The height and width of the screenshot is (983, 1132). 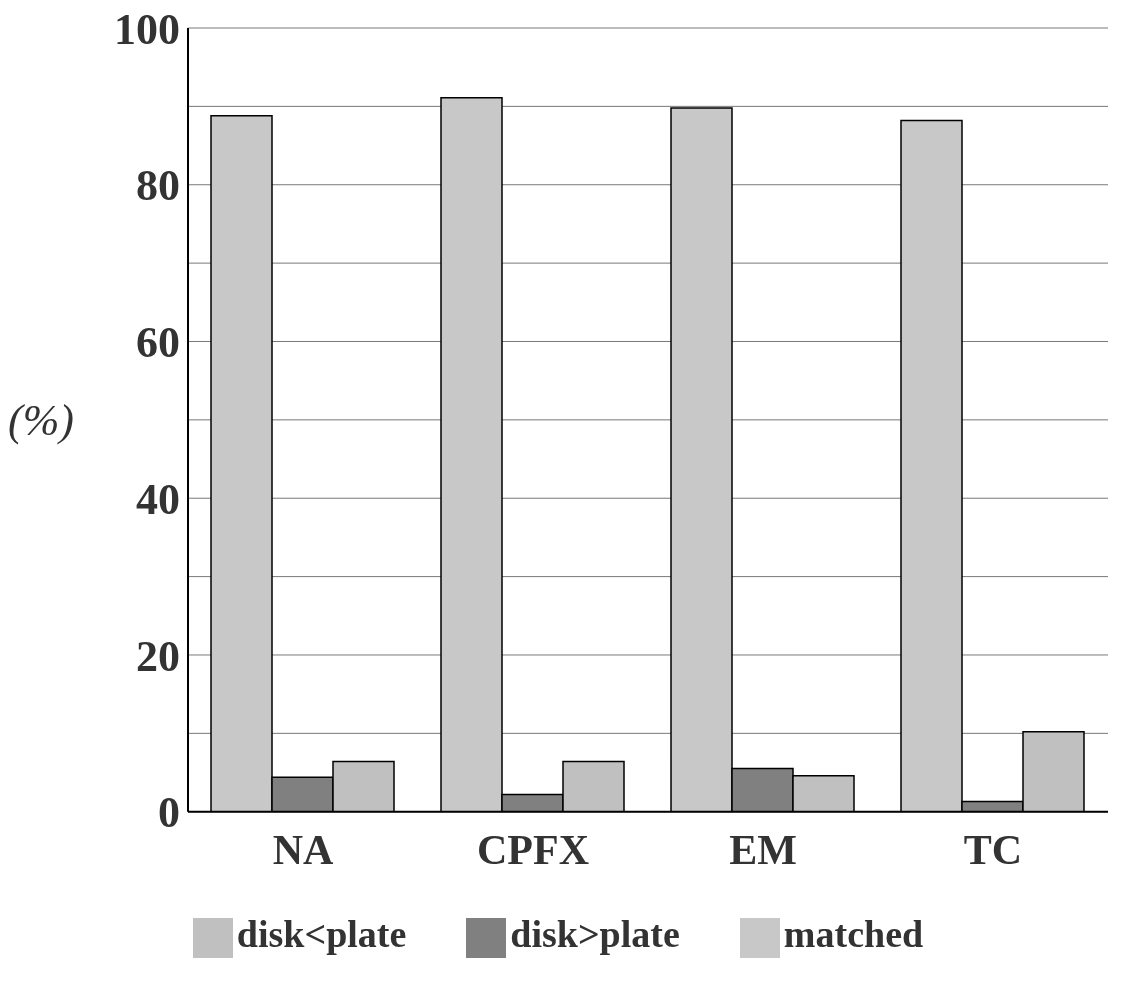 I want to click on y-tick-label: 20, so click(x=158, y=656).